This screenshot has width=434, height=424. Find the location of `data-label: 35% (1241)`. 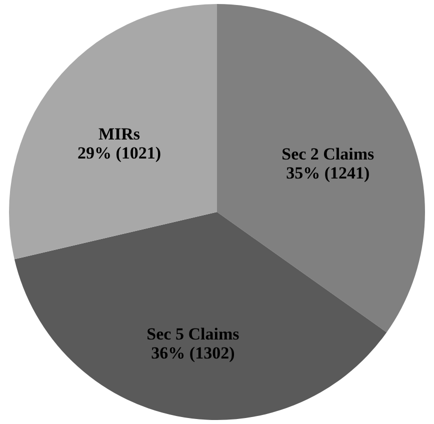

data-label: 35% (1241) is located at coordinates (328, 173).